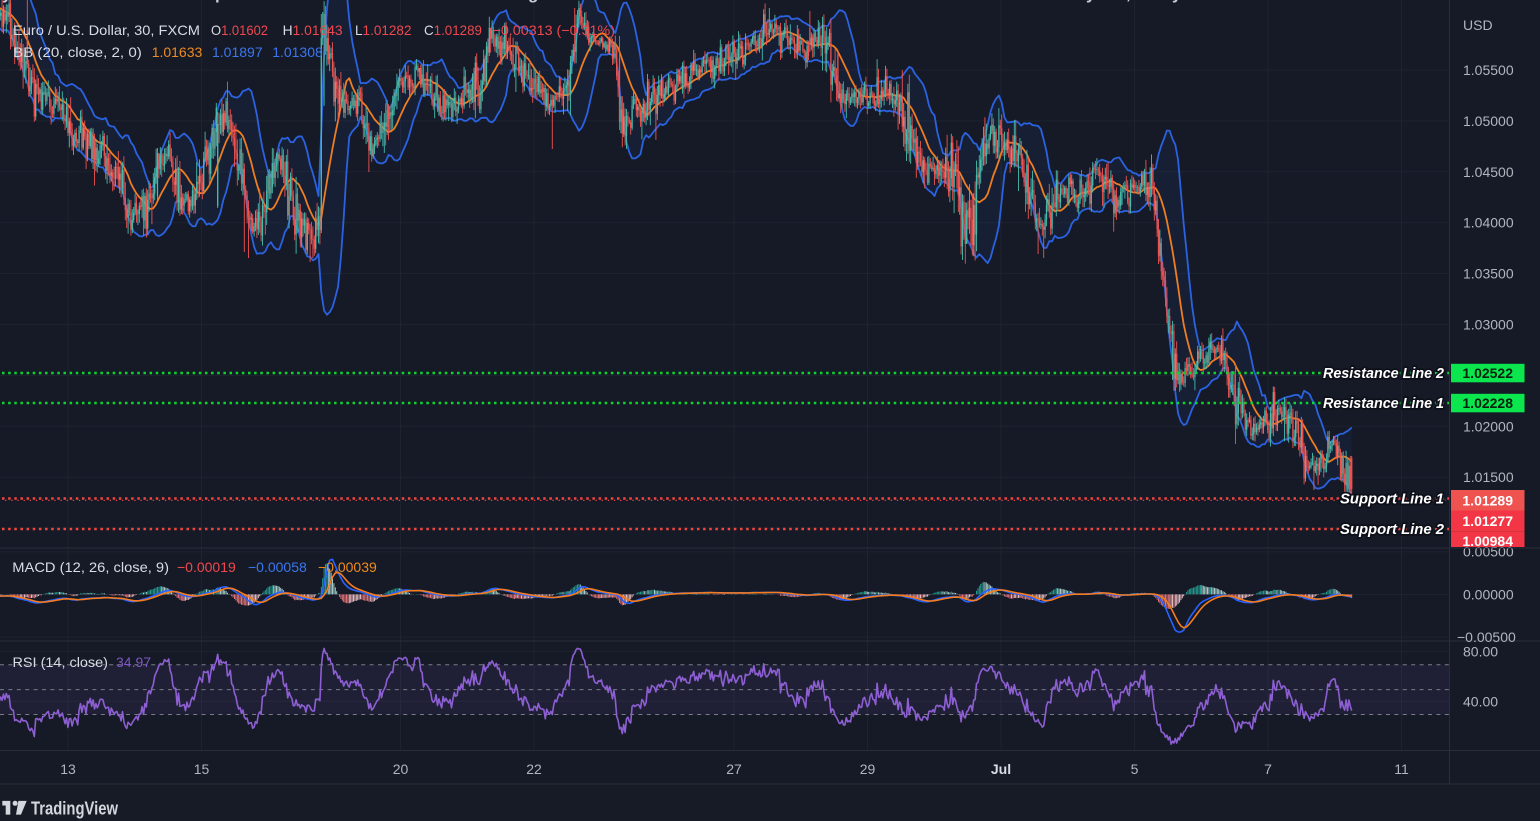  I want to click on svg-text: 13, so click(68, 769).